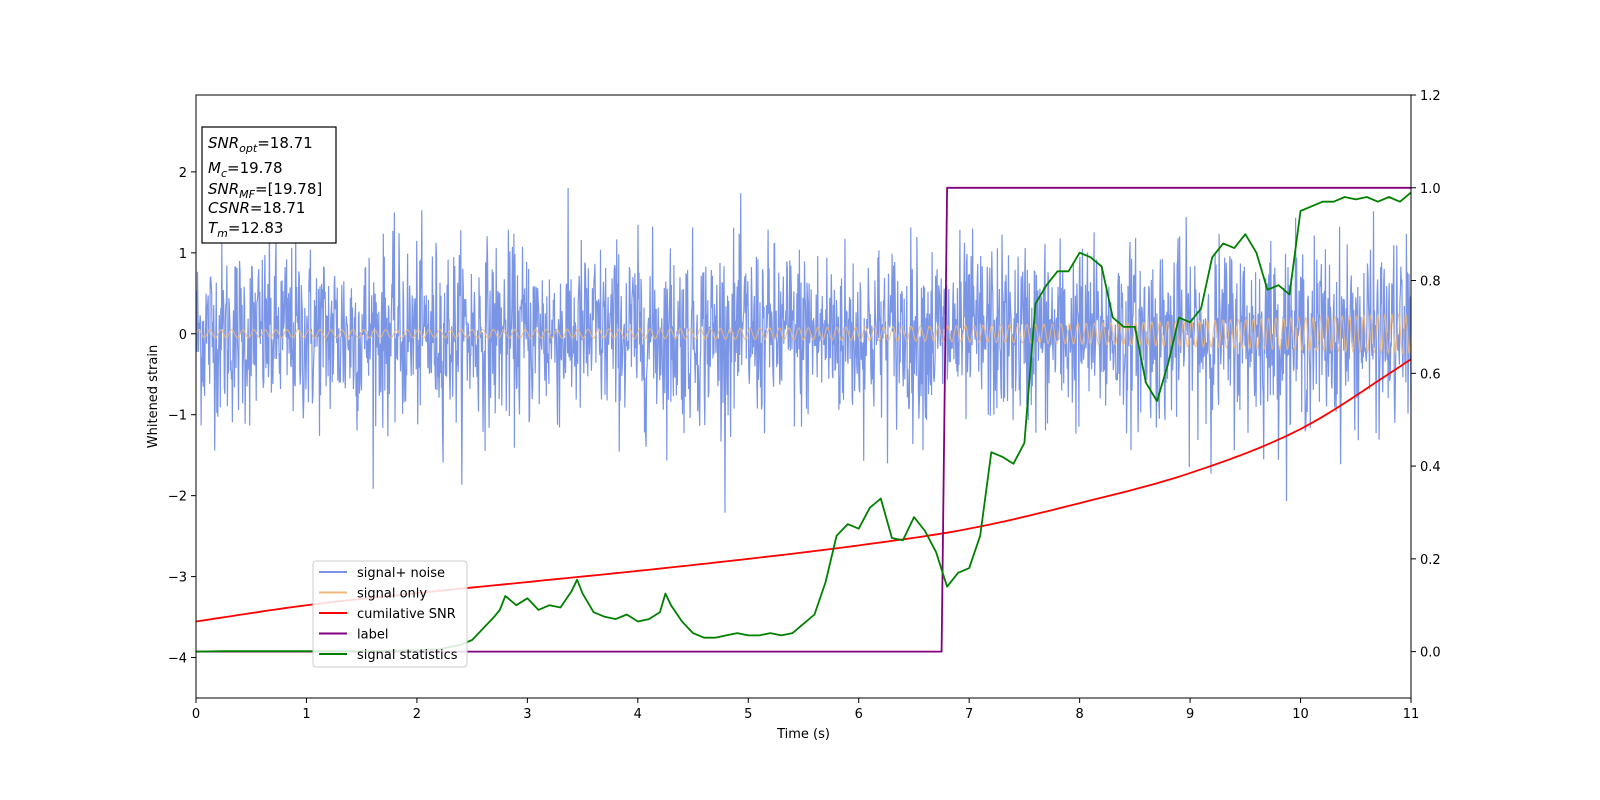  I want to click on info-line: SNRopt=18.71, so click(260, 144).